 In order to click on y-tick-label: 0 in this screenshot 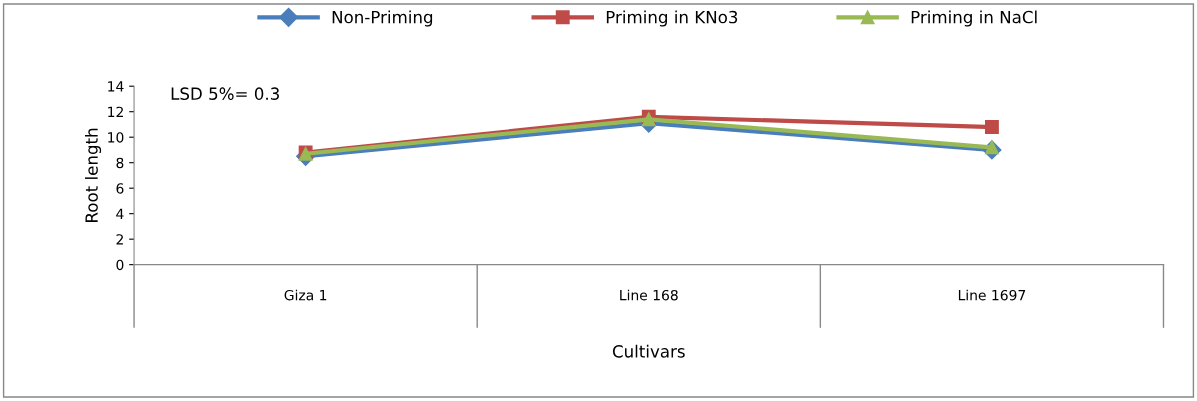, I will do `click(120, 265)`.